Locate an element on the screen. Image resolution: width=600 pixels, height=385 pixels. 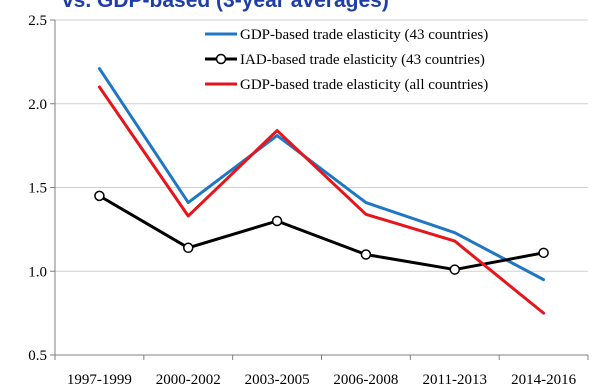
chart-title: vs. GDP-based (3-year averages) is located at coordinates (225, 6).